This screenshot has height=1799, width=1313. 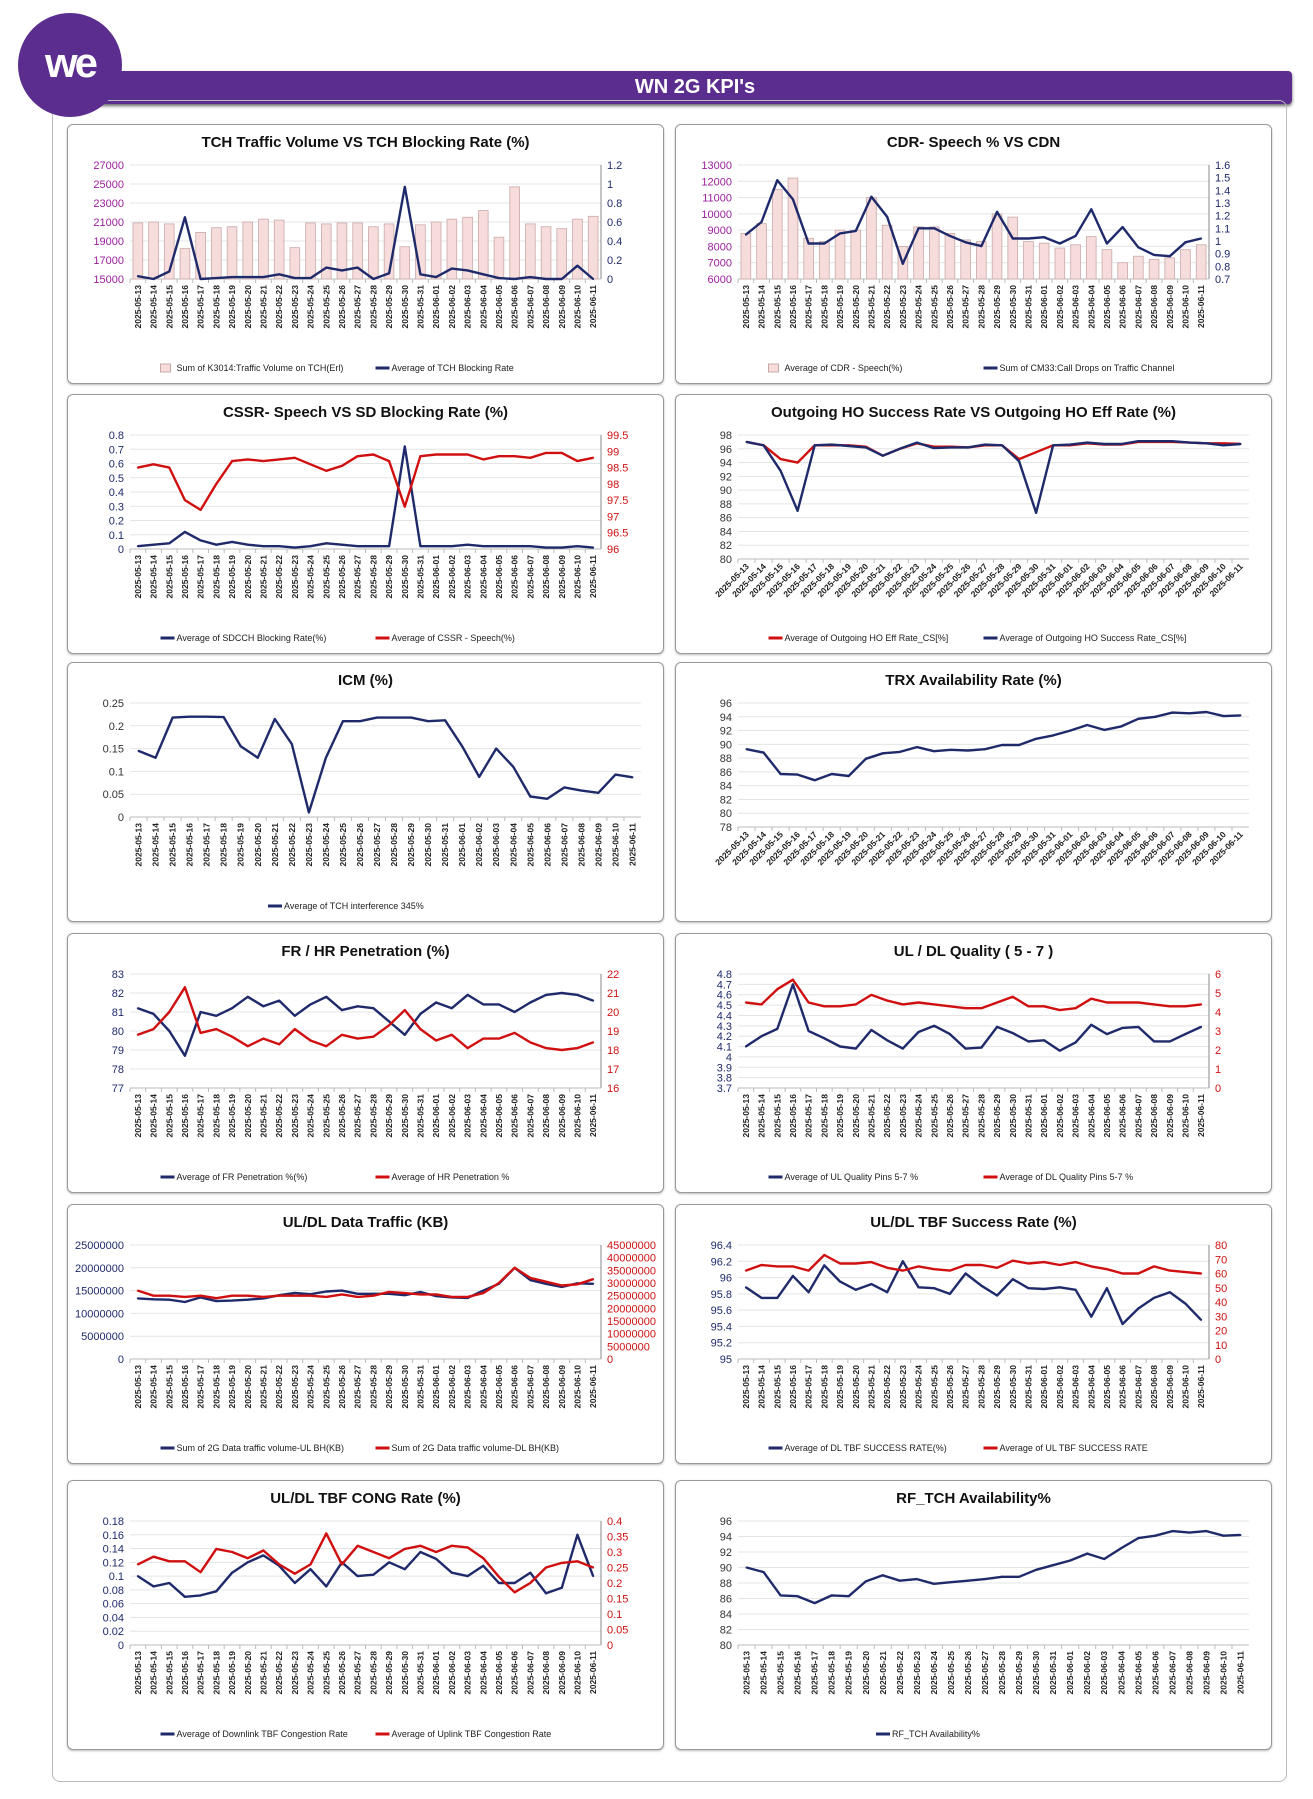 I want to click on x-axis-tick-label: 2025-06-04, so click(x=483, y=1673).